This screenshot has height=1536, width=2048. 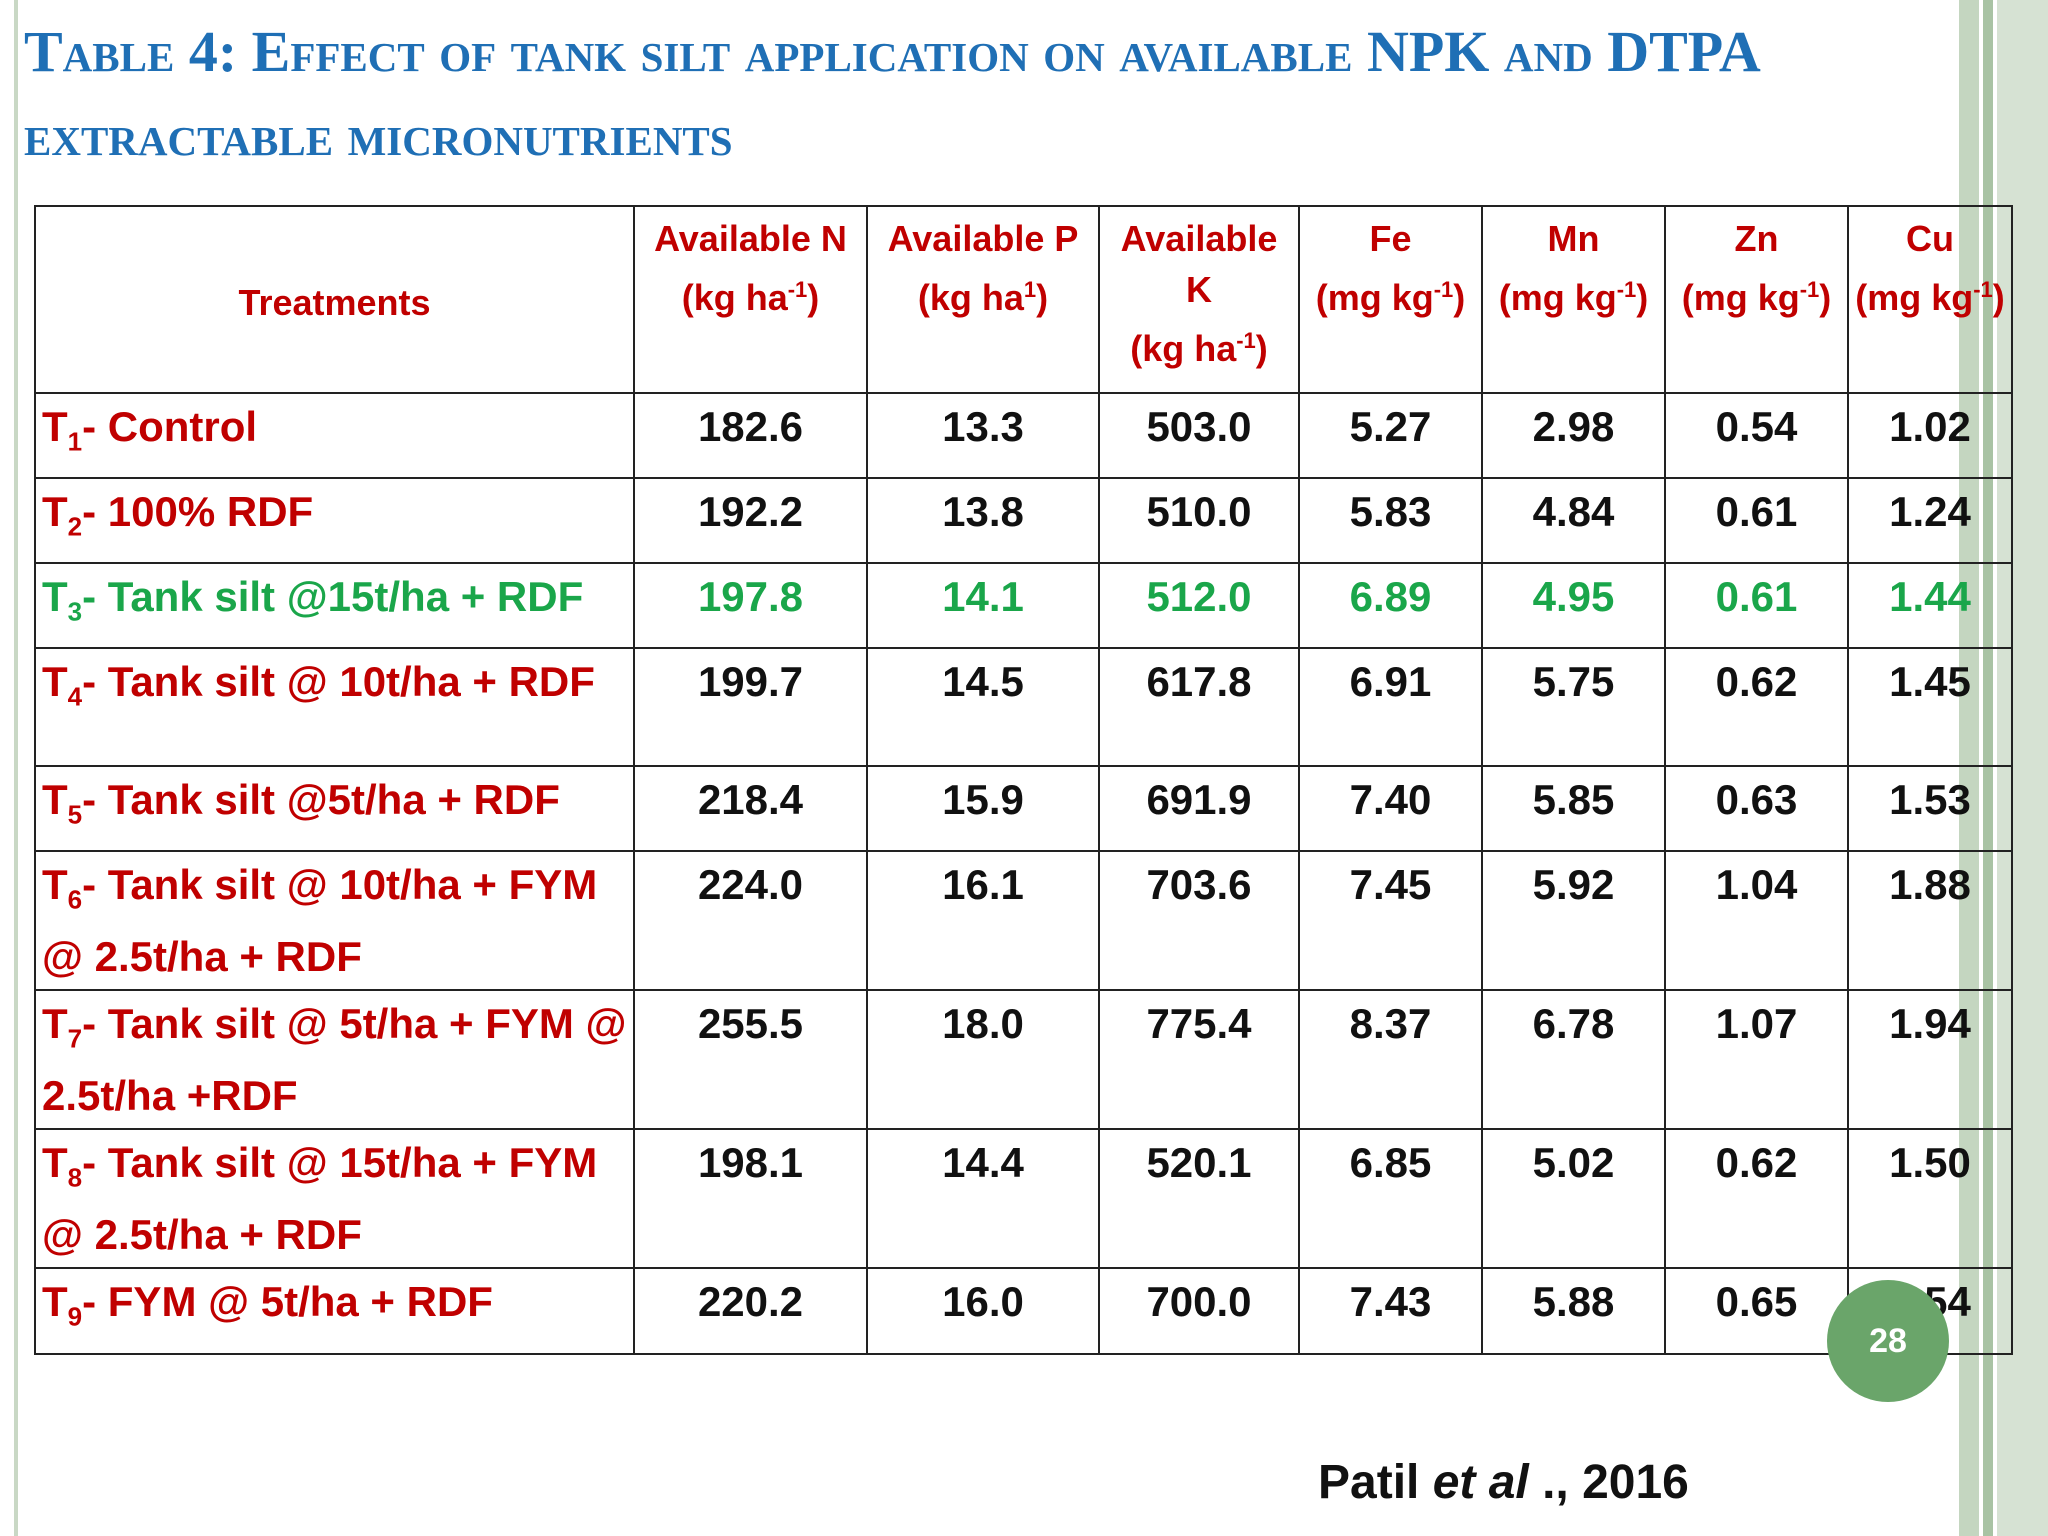 I want to click on value-cell: 6.78, so click(x=1573, y=1059).